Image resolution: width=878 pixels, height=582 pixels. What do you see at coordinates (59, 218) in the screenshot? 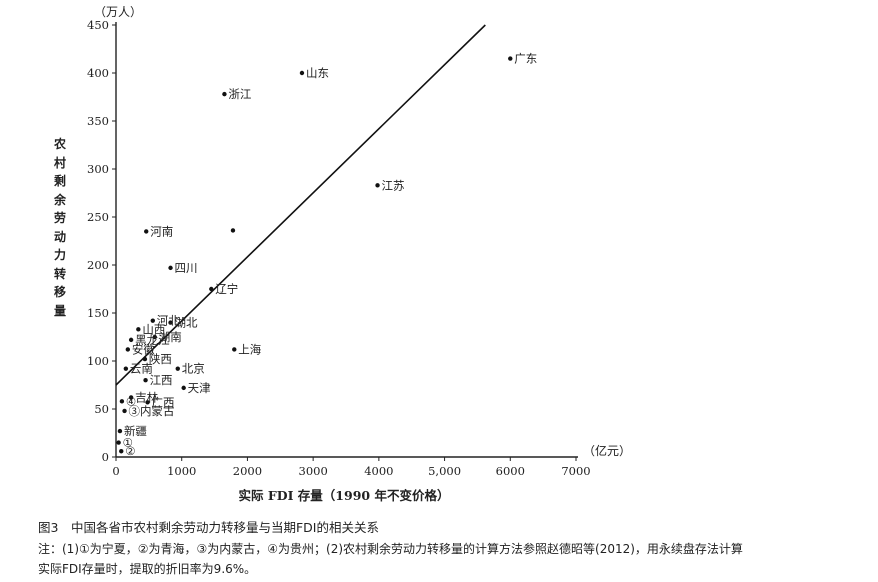
I see `y-axis-title-char: 劳` at bounding box center [59, 218].